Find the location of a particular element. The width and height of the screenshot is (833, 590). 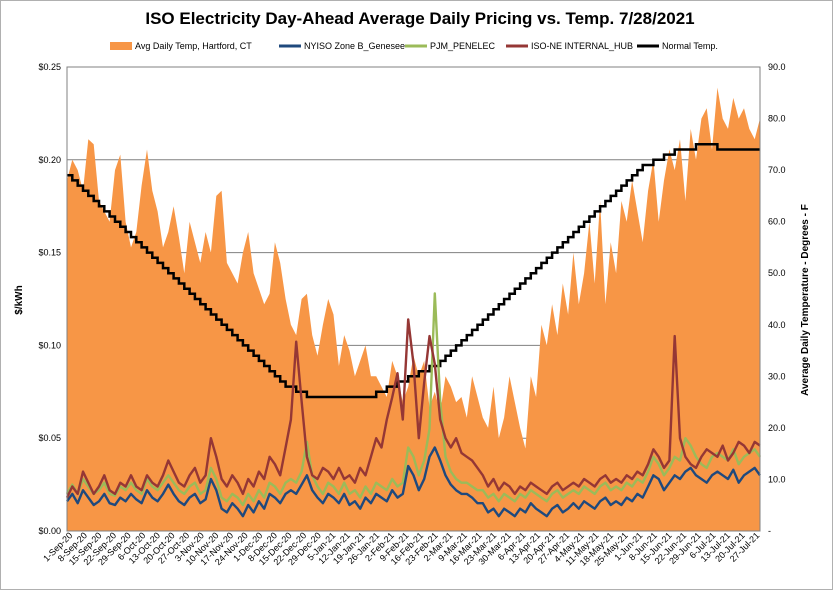

legend-swatch is located at coordinates (121, 46).